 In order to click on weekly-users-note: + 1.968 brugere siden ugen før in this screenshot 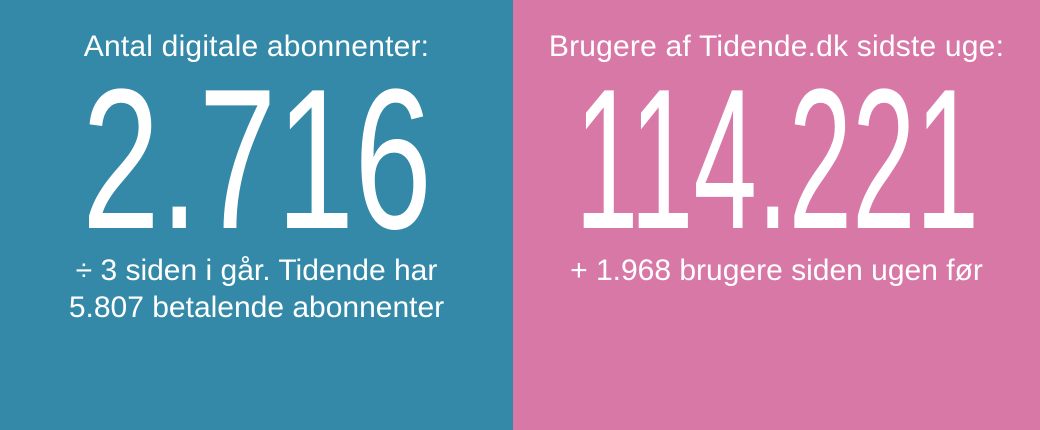, I will do `click(776, 270)`.